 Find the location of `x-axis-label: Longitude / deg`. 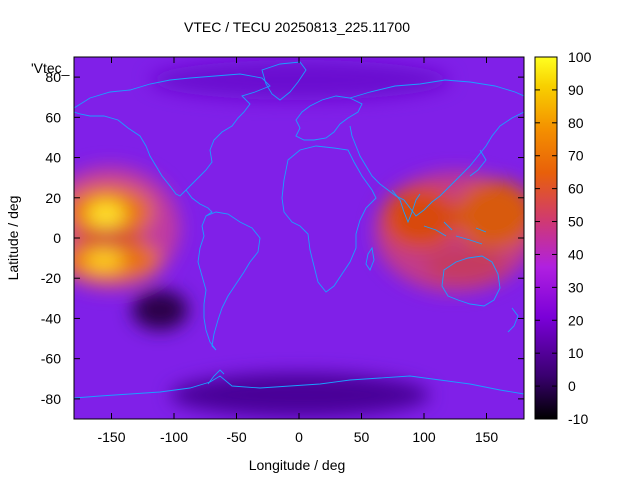

x-axis-label: Longitude / deg is located at coordinates (297, 465).